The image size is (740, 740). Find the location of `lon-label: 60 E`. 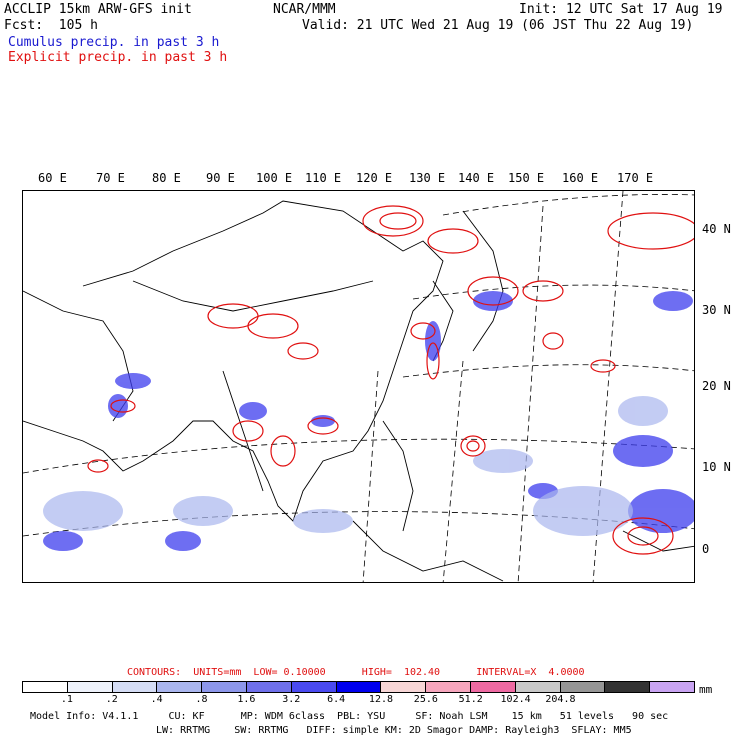

lon-label: 60 E is located at coordinates (52, 178).